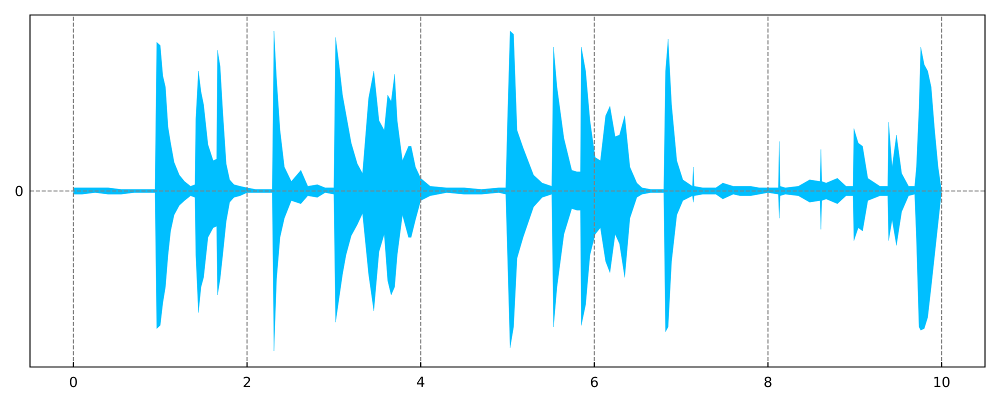  I want to click on x-tick-label: 8, so click(768, 382).